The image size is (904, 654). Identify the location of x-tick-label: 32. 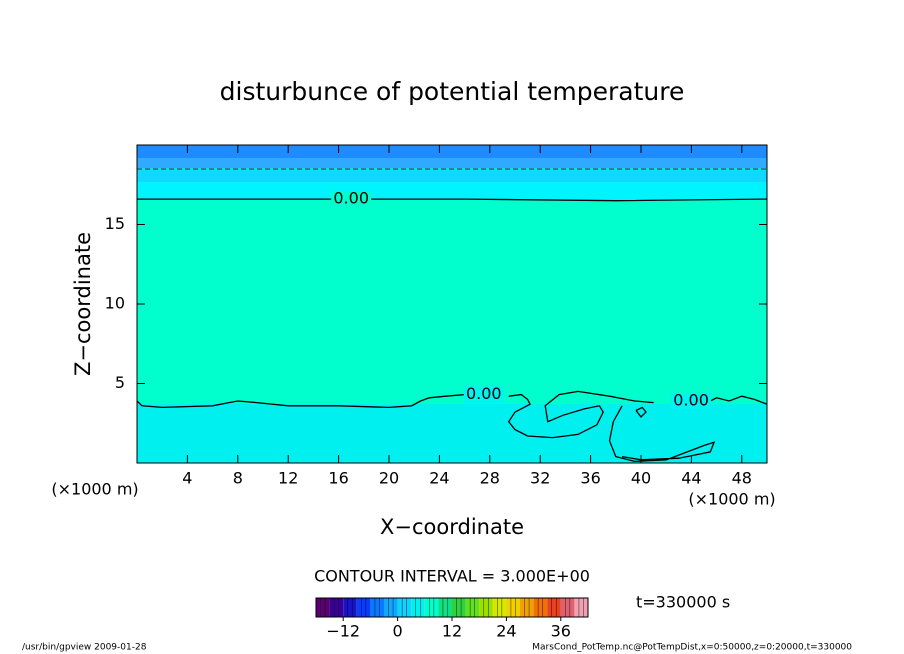
(540, 478).